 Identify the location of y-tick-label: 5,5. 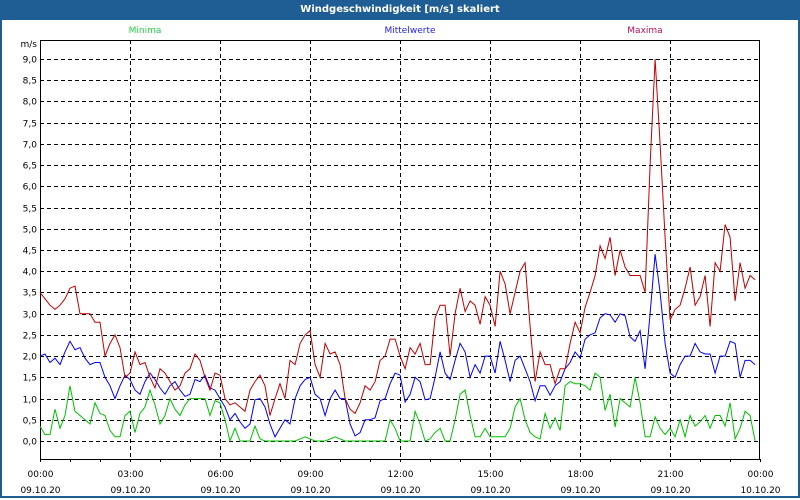
(30, 210).